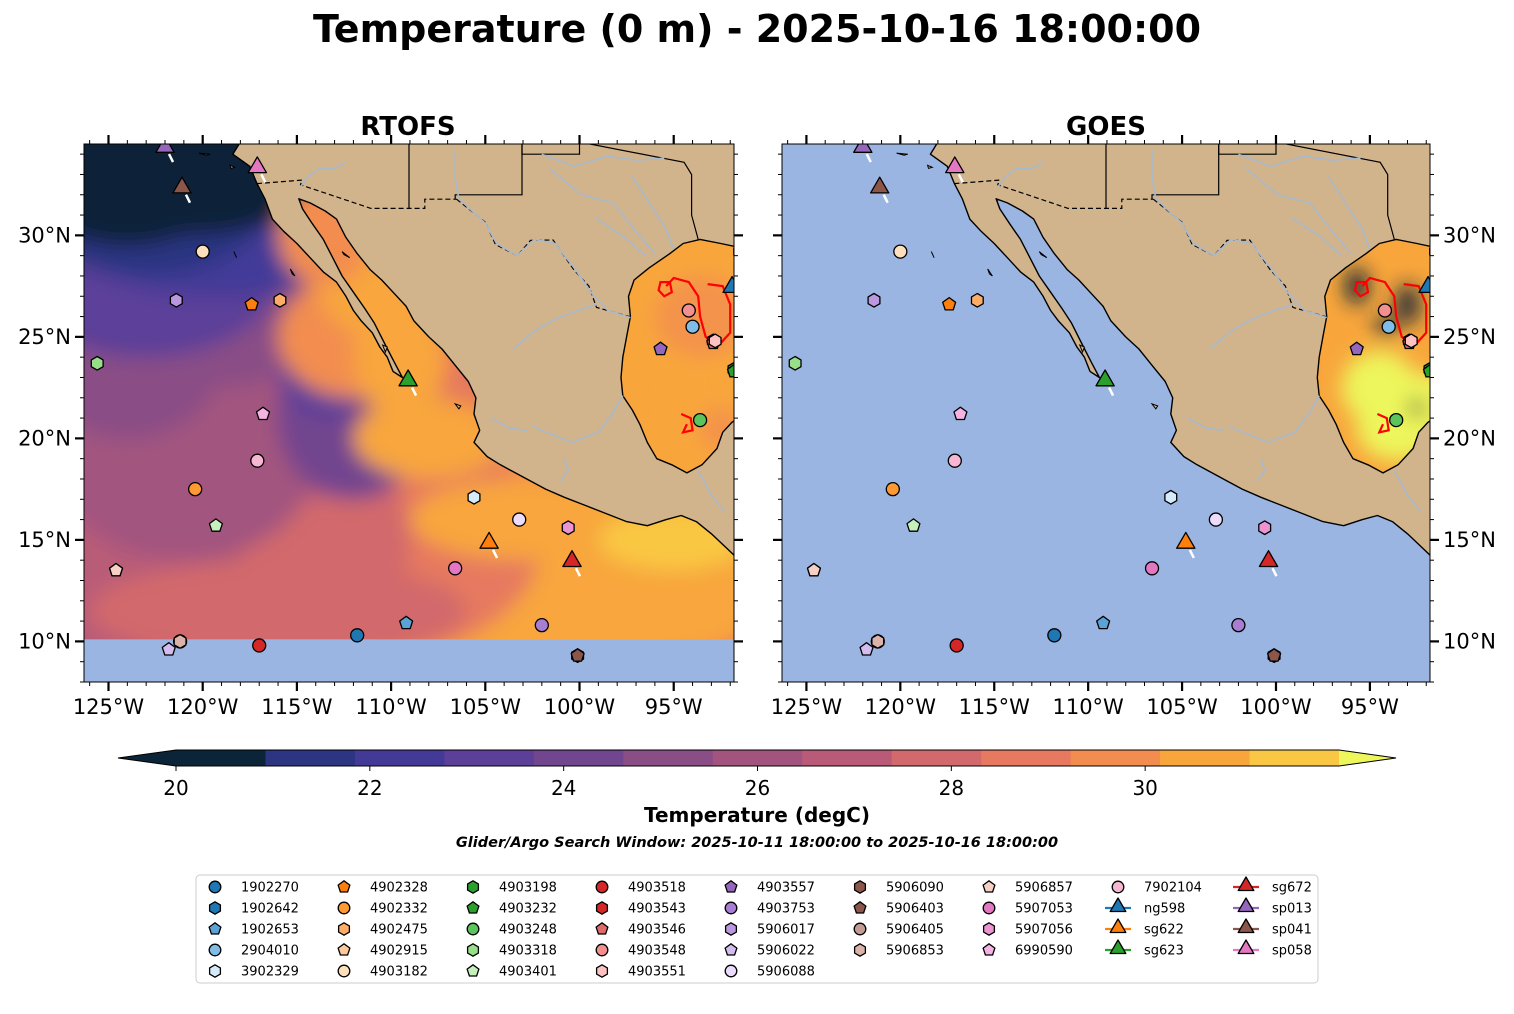  I want to click on legend-label: 5906857, so click(1044, 888).